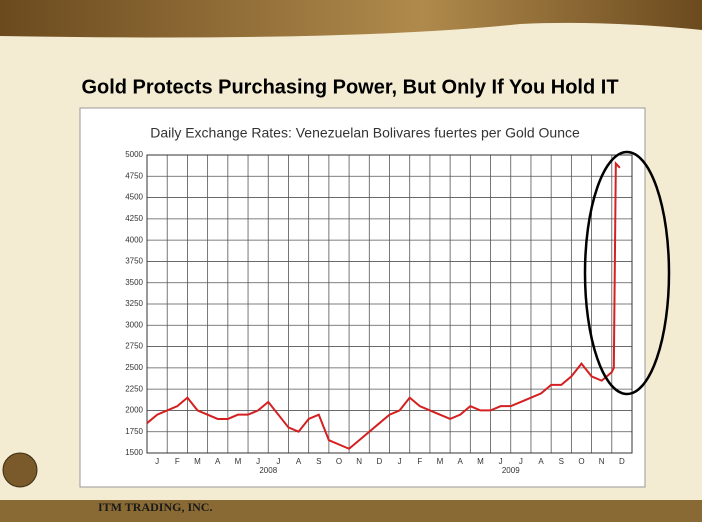  Describe the element at coordinates (134, 218) in the screenshot. I see `y-tick-label: 4250` at that location.